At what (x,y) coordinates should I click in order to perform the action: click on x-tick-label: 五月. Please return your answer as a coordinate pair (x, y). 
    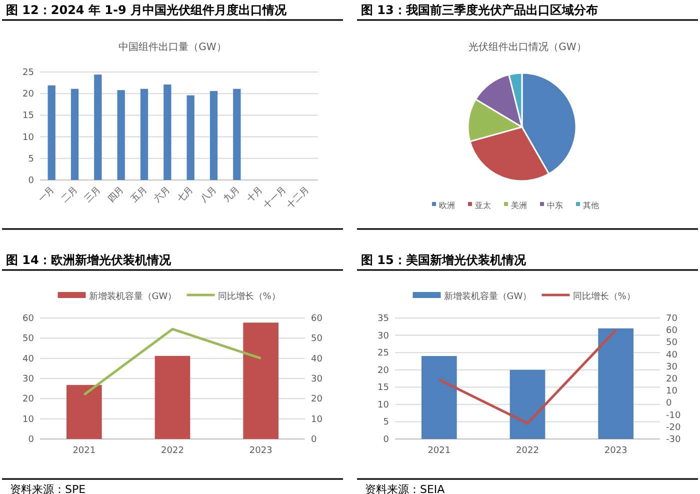
    Looking at the image, I should click on (140, 195).